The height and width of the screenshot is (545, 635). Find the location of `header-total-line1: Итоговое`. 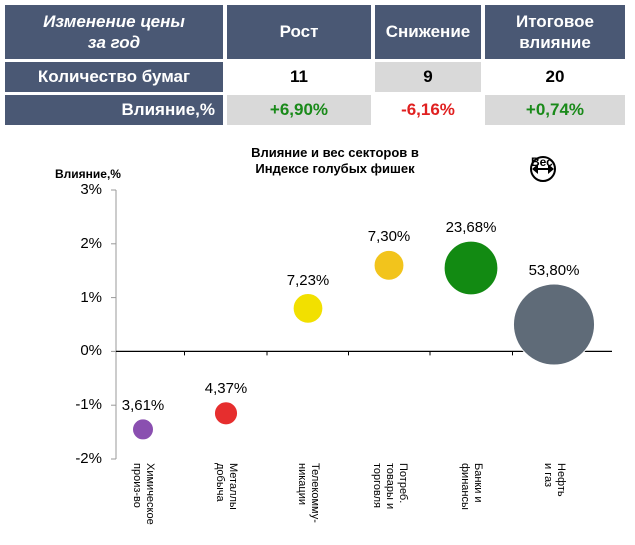

header-total-line1: Итоговое is located at coordinates (554, 21).